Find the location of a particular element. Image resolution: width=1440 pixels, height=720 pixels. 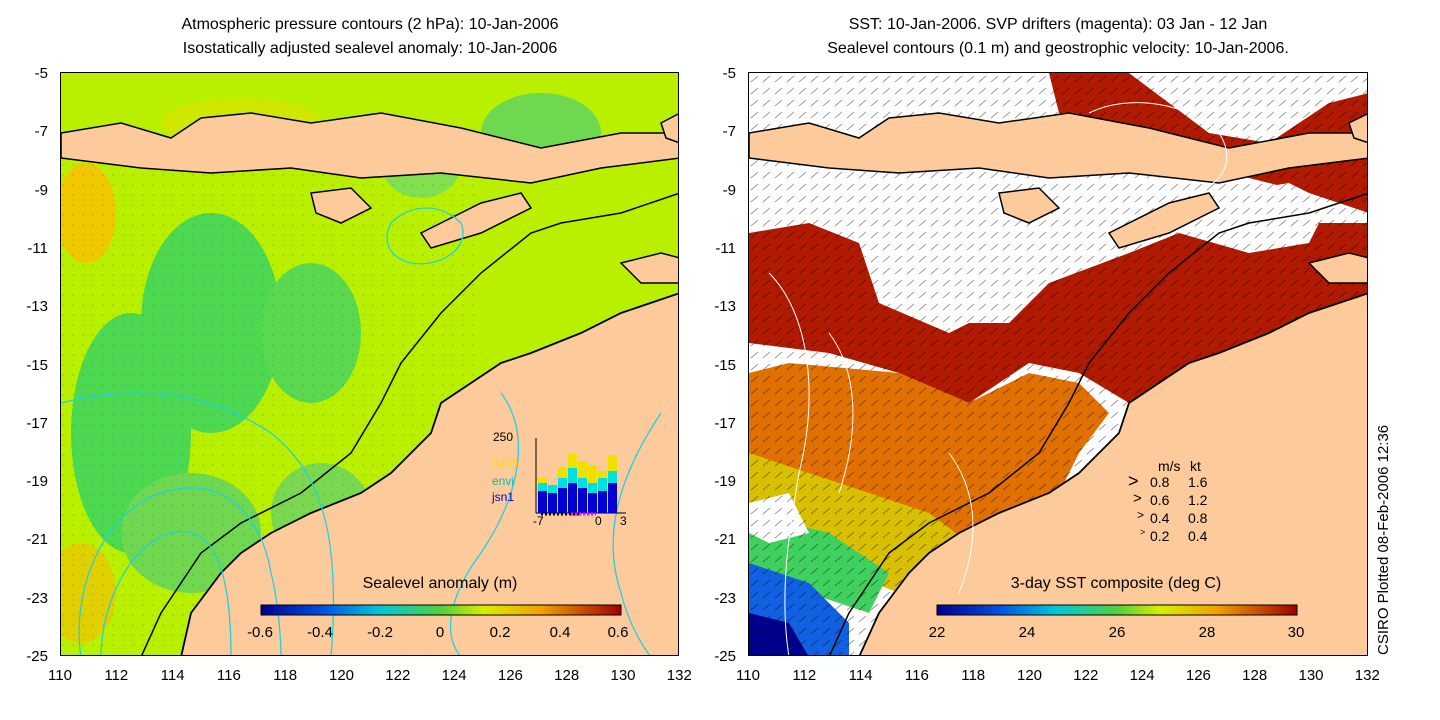

sst-colorbar-label: 3-day SST composite (deg C) is located at coordinates (1116, 583).